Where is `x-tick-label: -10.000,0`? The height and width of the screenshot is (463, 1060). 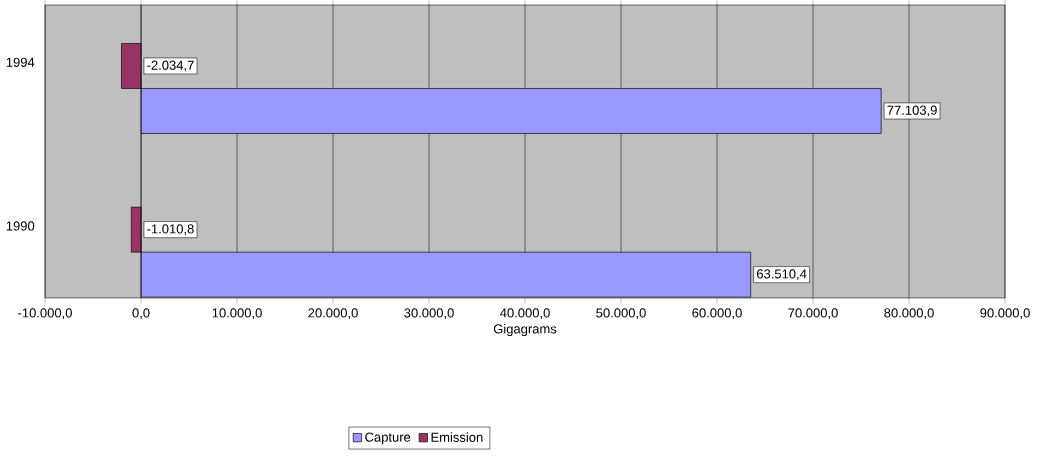 x-tick-label: -10.000,0 is located at coordinates (45, 314).